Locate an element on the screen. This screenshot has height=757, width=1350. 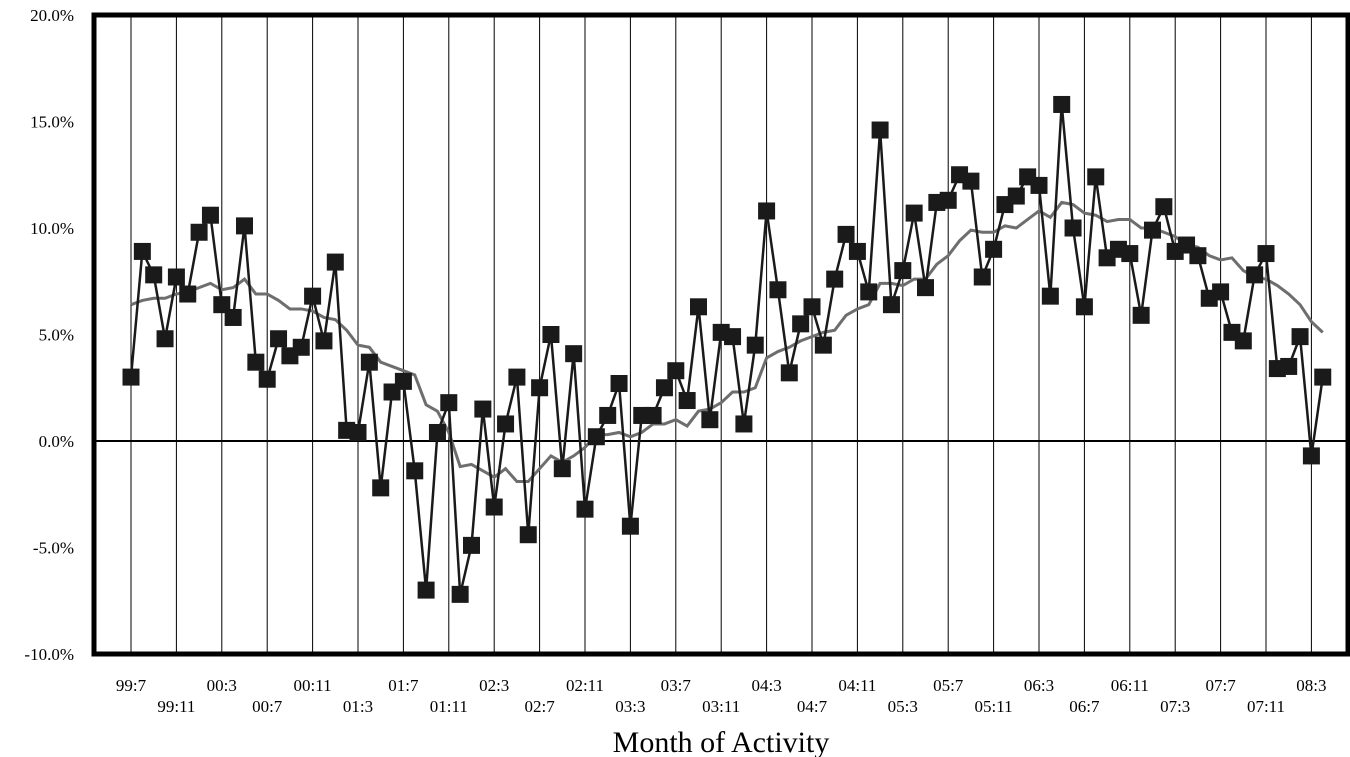
x-tick-label: 00:3 is located at coordinates (222, 685).